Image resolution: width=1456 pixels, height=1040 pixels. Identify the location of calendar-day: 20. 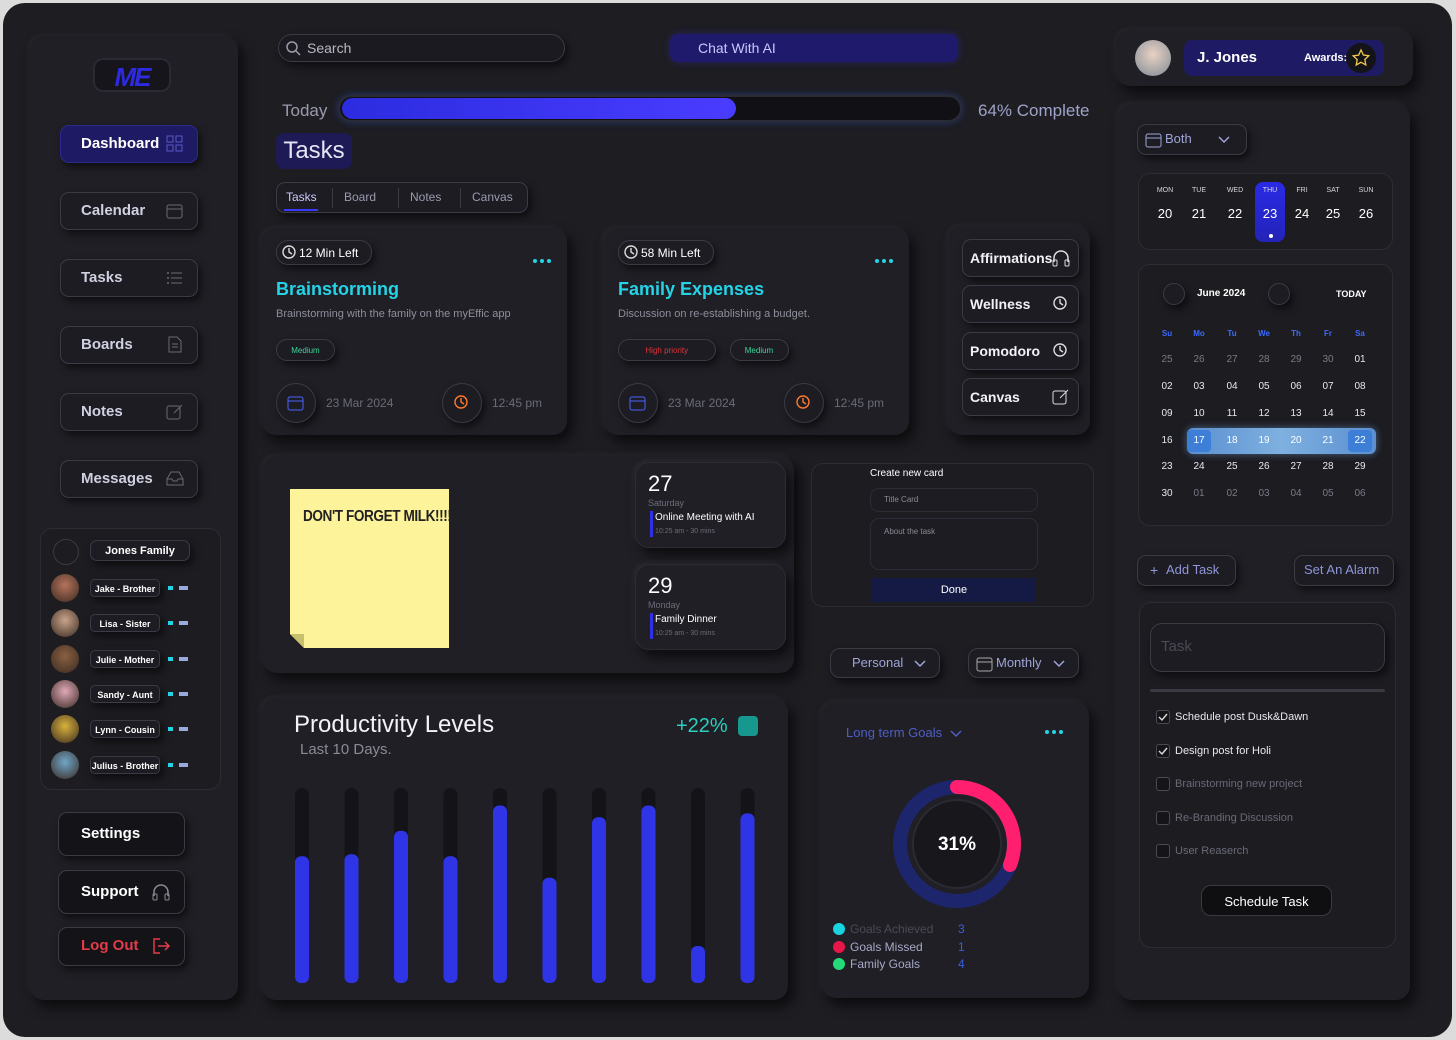
(1296, 440).